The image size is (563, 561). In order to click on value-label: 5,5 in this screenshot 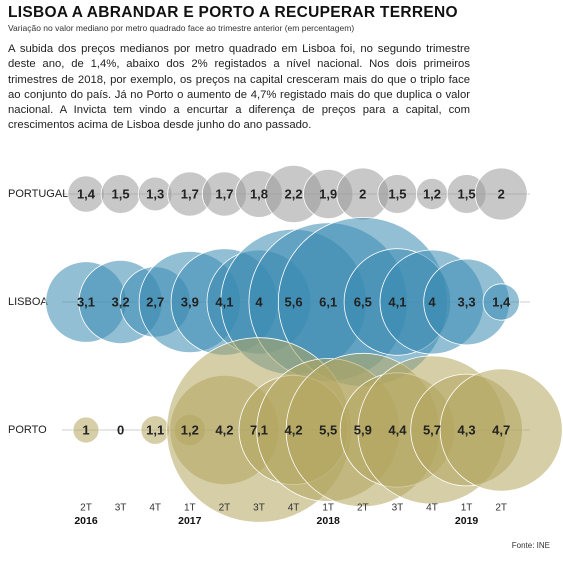, I will do `click(328, 429)`.